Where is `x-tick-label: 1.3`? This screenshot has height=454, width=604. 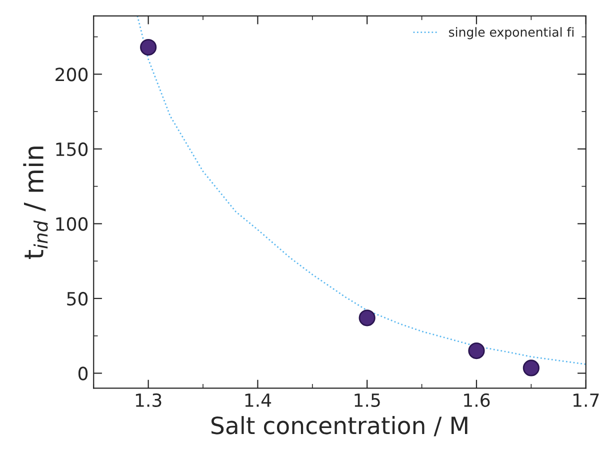
x-tick-label: 1.3 is located at coordinates (149, 400).